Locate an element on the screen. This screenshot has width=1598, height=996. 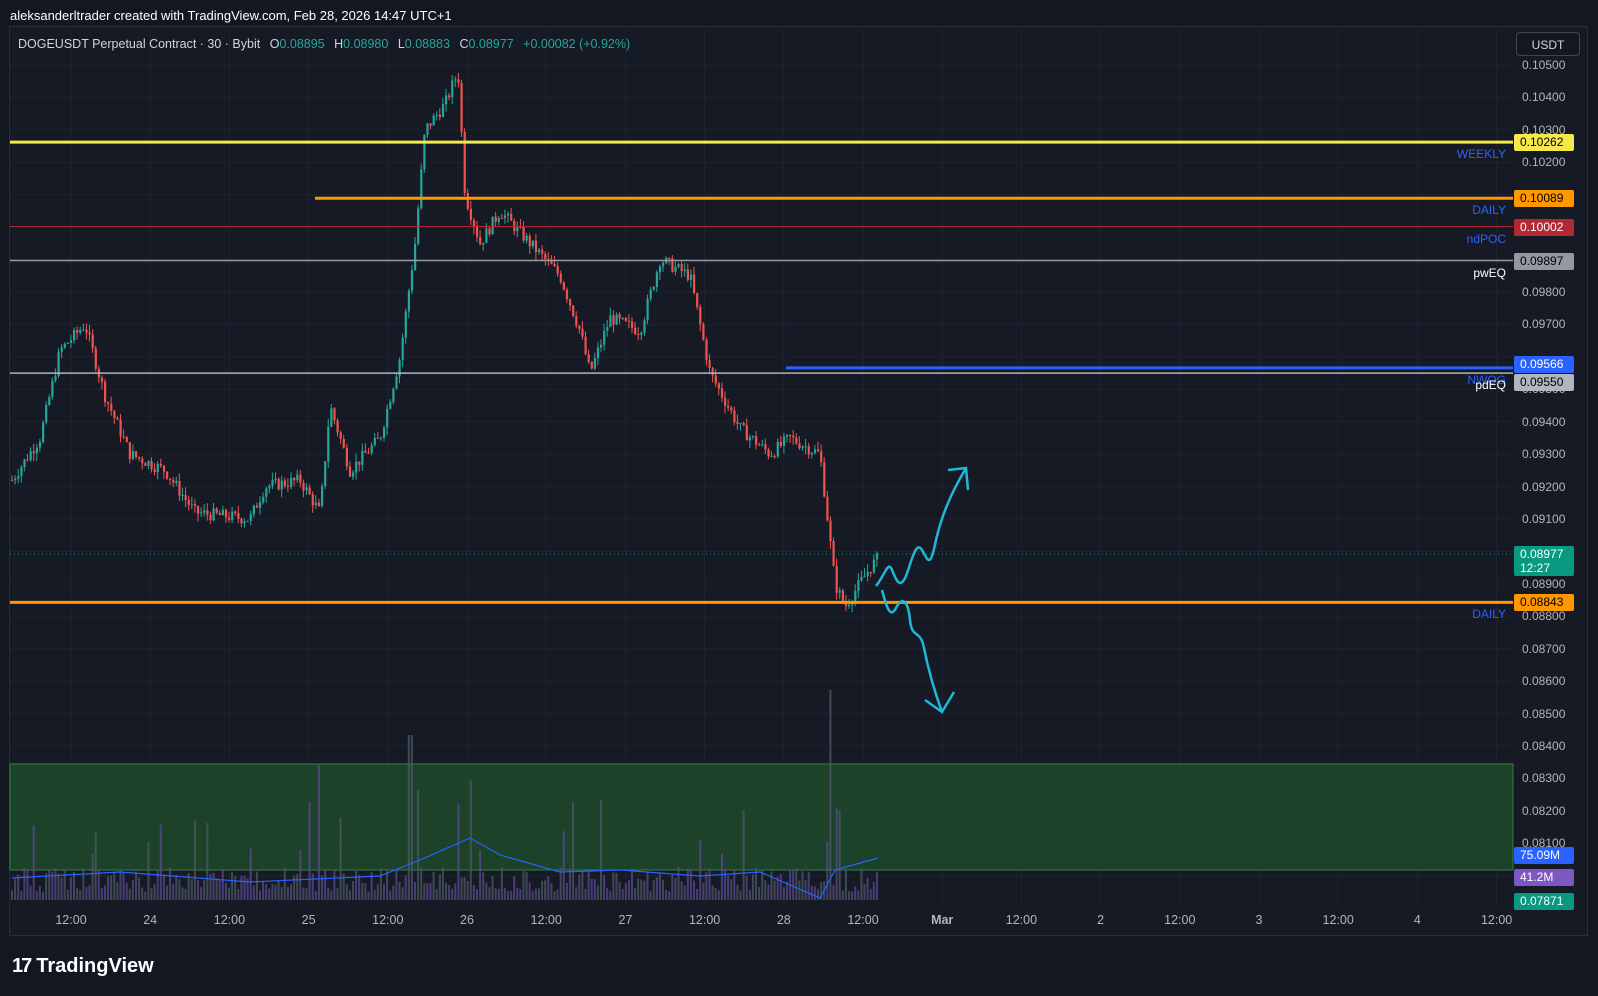
demand-zone is located at coordinates (761, 817).